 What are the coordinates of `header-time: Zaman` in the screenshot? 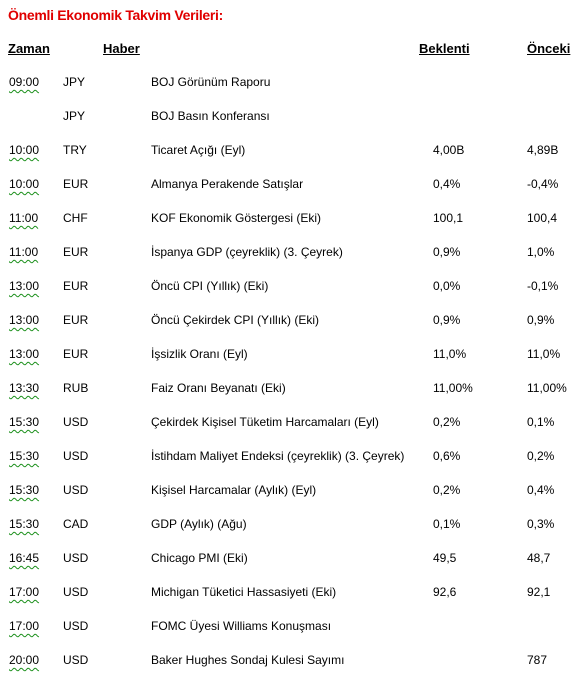 It's located at (29, 48).